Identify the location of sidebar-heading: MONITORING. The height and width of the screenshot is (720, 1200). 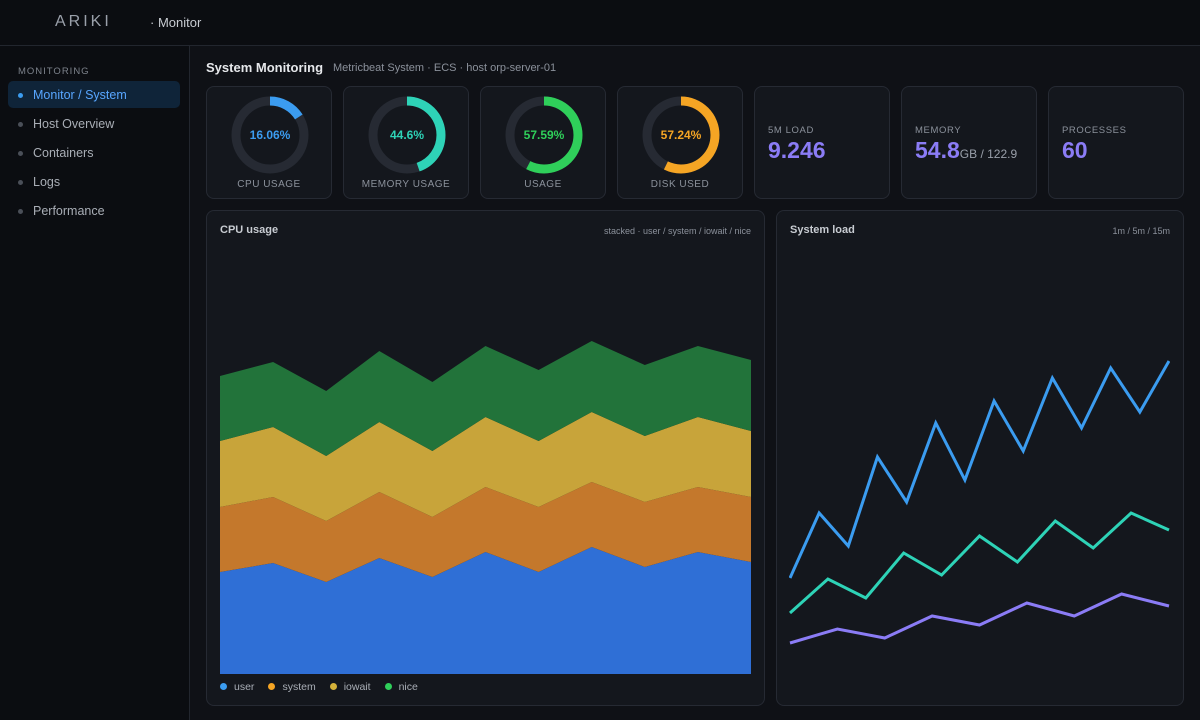
(54, 71).